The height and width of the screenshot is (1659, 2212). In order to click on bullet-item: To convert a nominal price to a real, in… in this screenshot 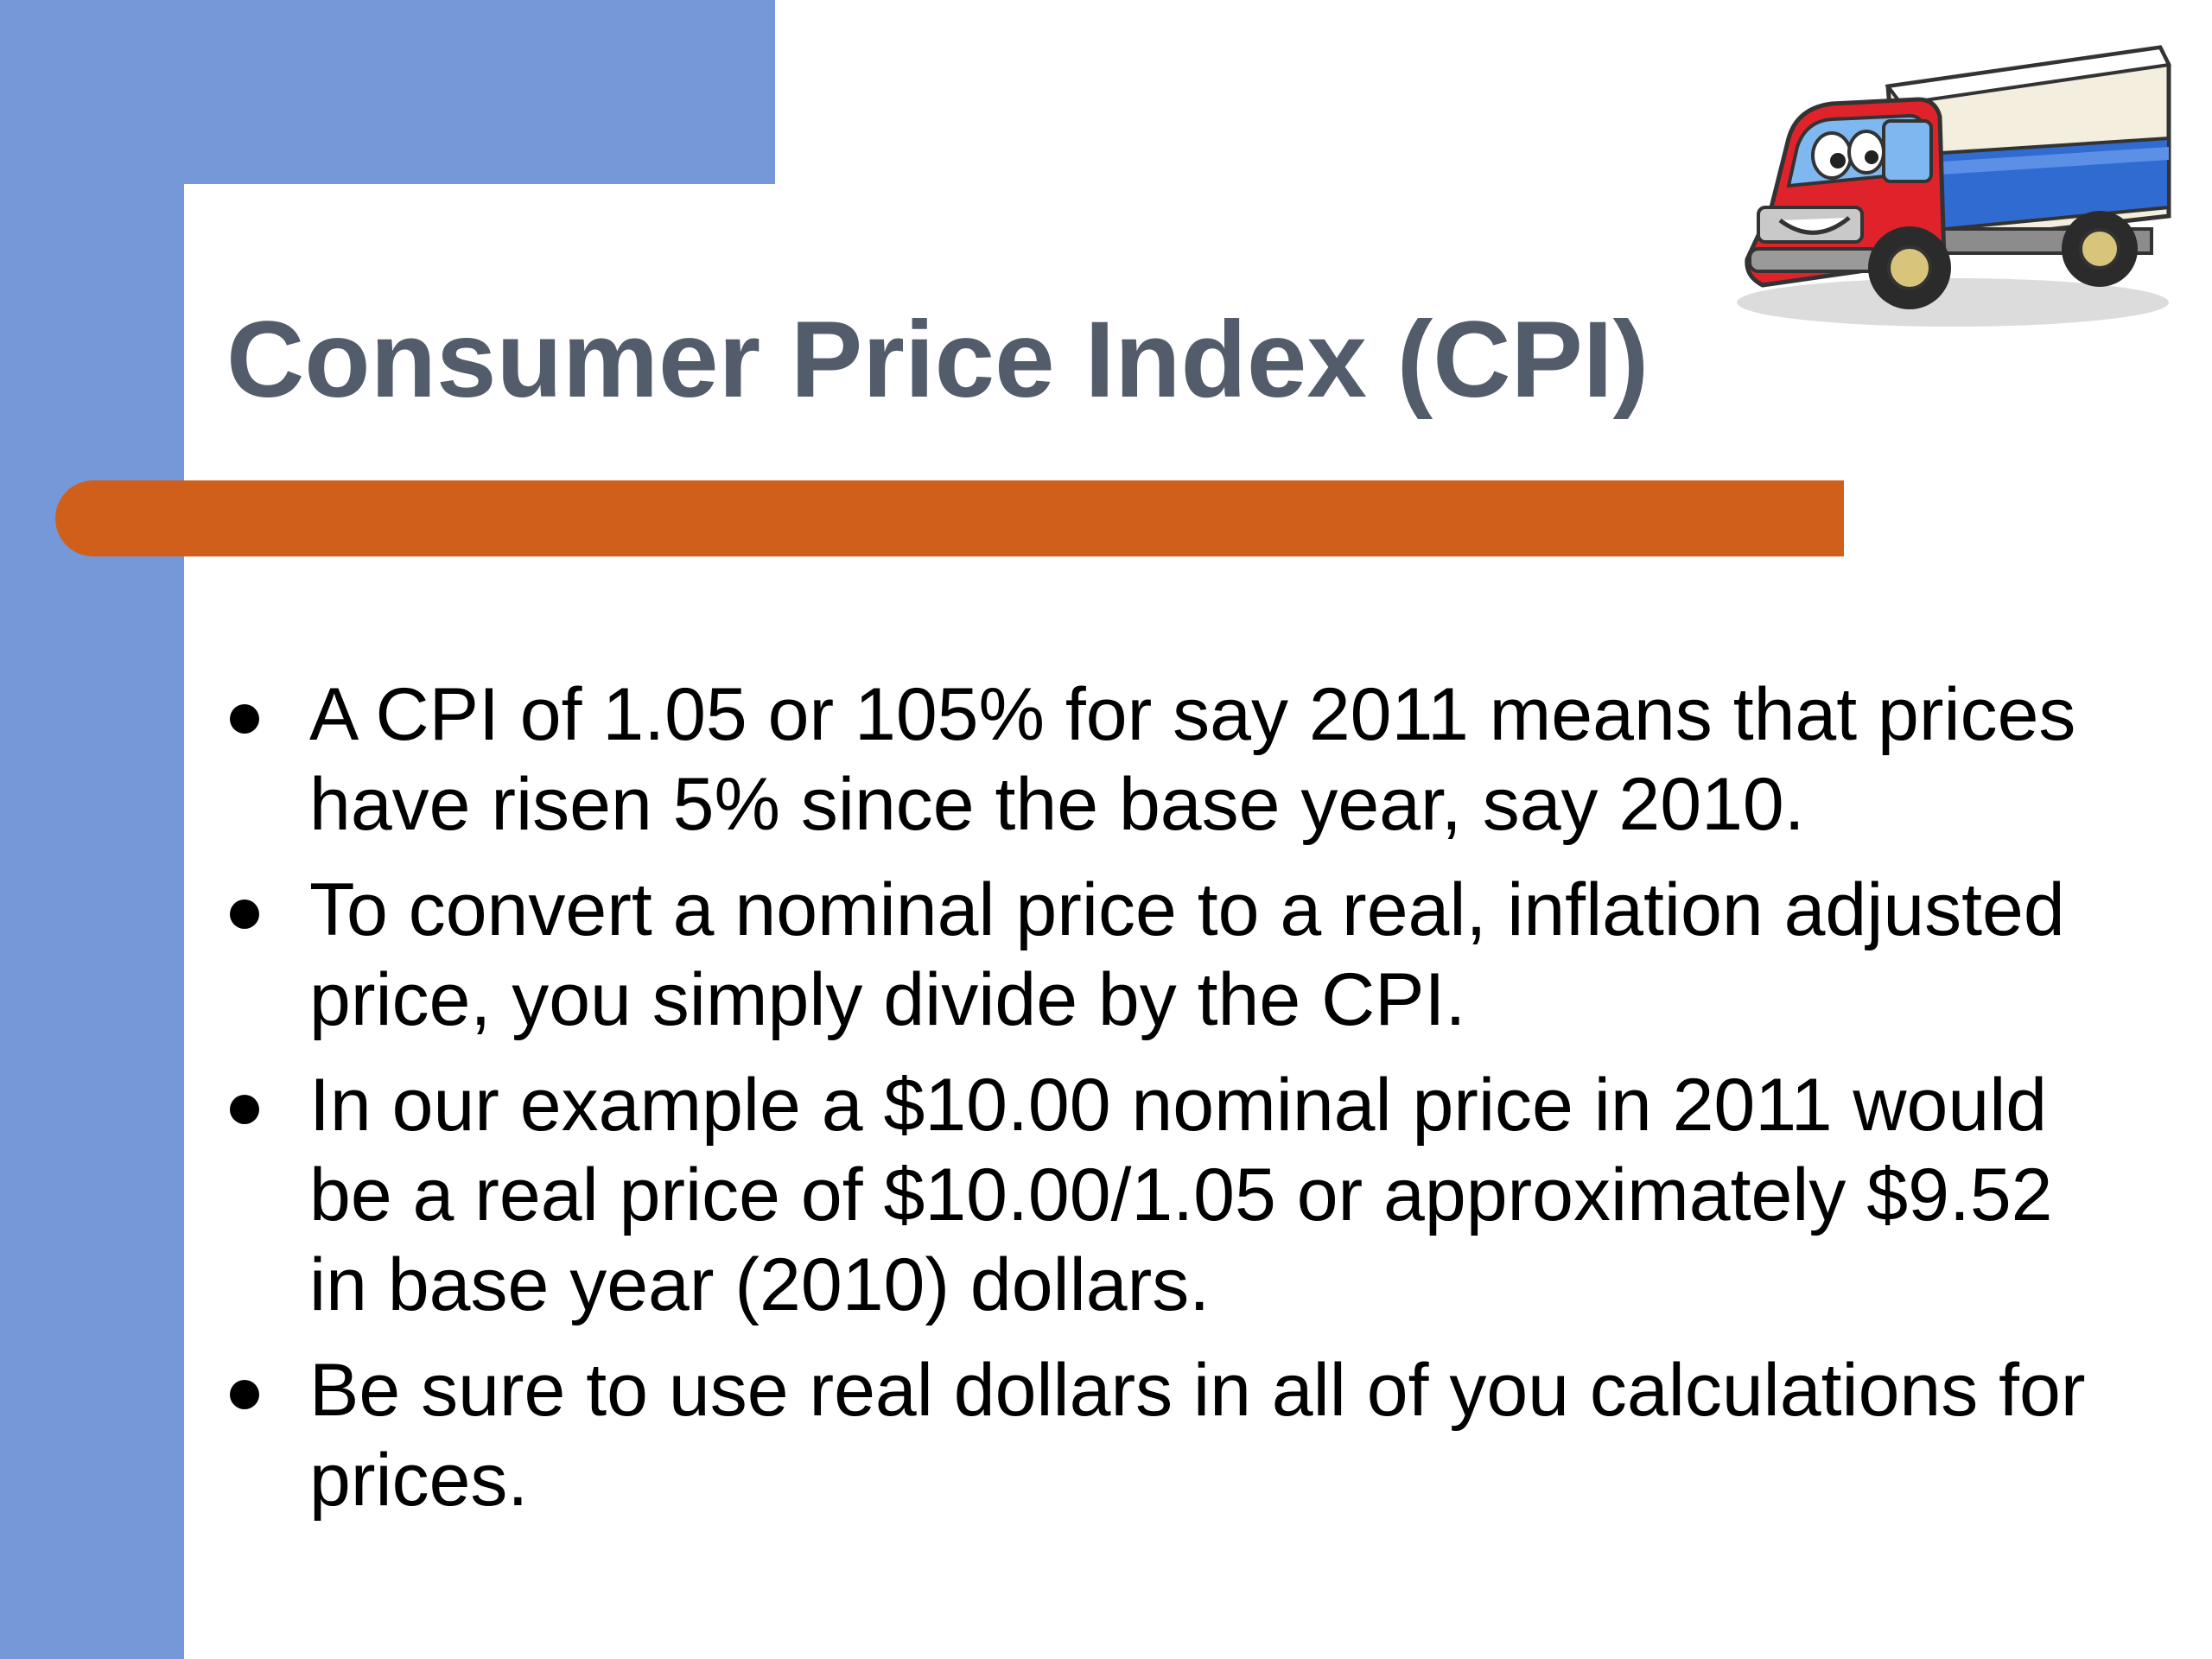, I will do `click(1168, 955)`.